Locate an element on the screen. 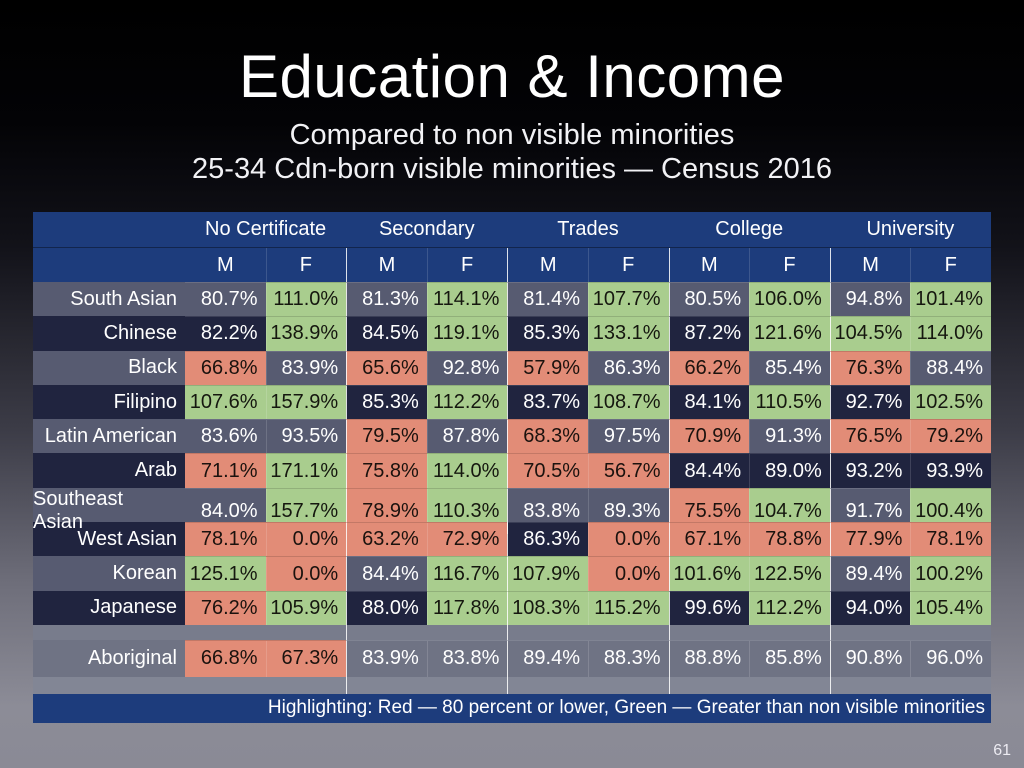  value-cell: 107.7% is located at coordinates (628, 299).